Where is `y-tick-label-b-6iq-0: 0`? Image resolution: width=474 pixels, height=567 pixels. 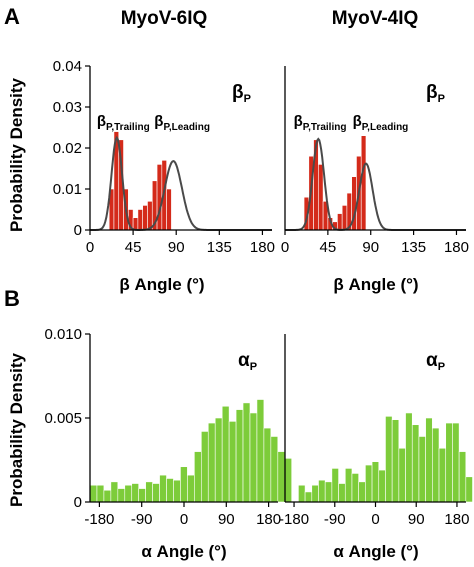 y-tick-label-b-6iq-0: 0 is located at coordinates (78, 502).